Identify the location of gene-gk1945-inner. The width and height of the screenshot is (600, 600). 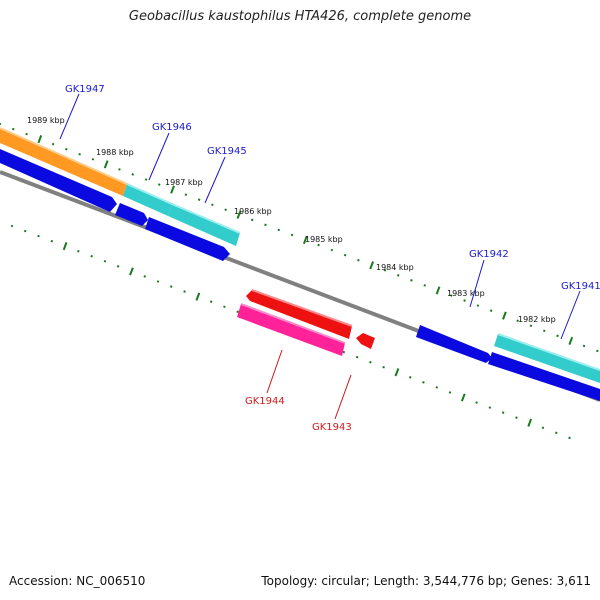
(187, 239).